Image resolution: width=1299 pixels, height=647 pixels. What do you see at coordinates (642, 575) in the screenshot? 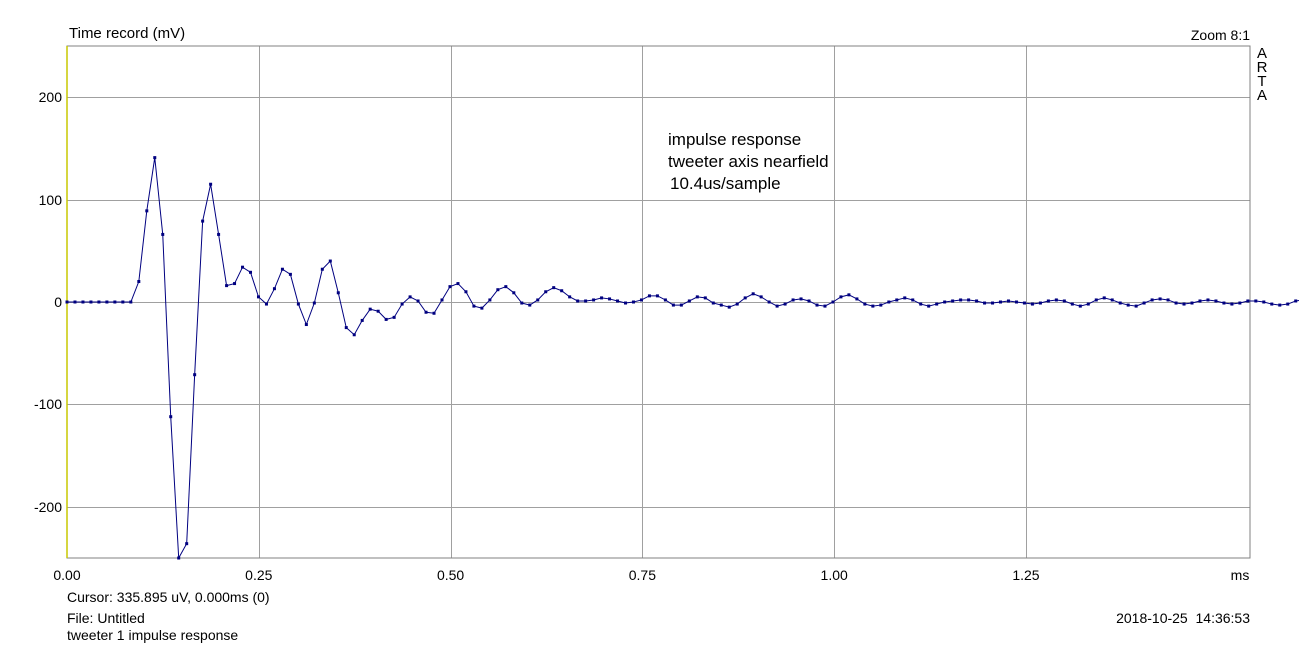
I see `x-tick-label: 0.75` at bounding box center [642, 575].